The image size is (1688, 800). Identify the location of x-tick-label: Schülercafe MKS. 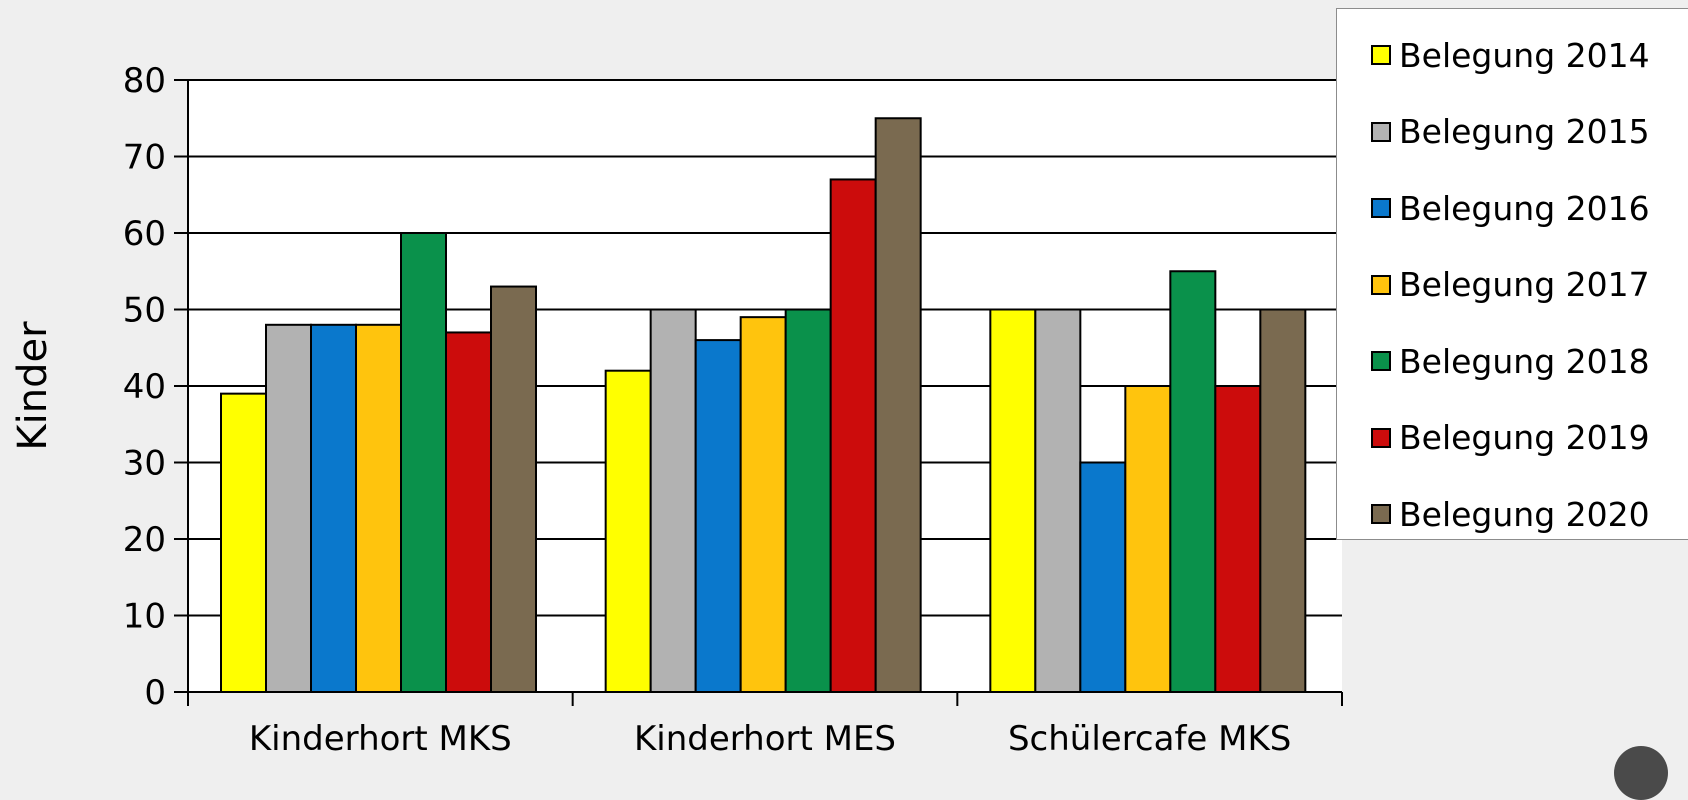
(1149, 737).